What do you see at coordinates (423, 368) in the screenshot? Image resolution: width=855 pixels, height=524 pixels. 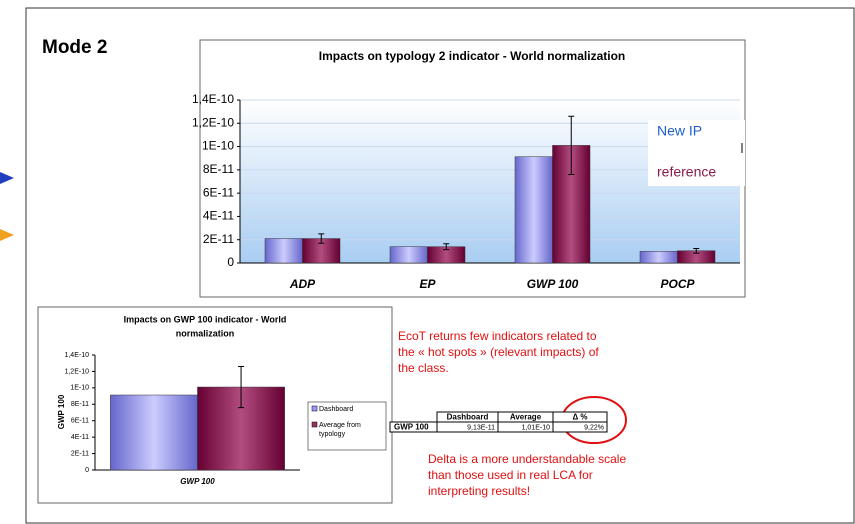 I see `note: the class.` at bounding box center [423, 368].